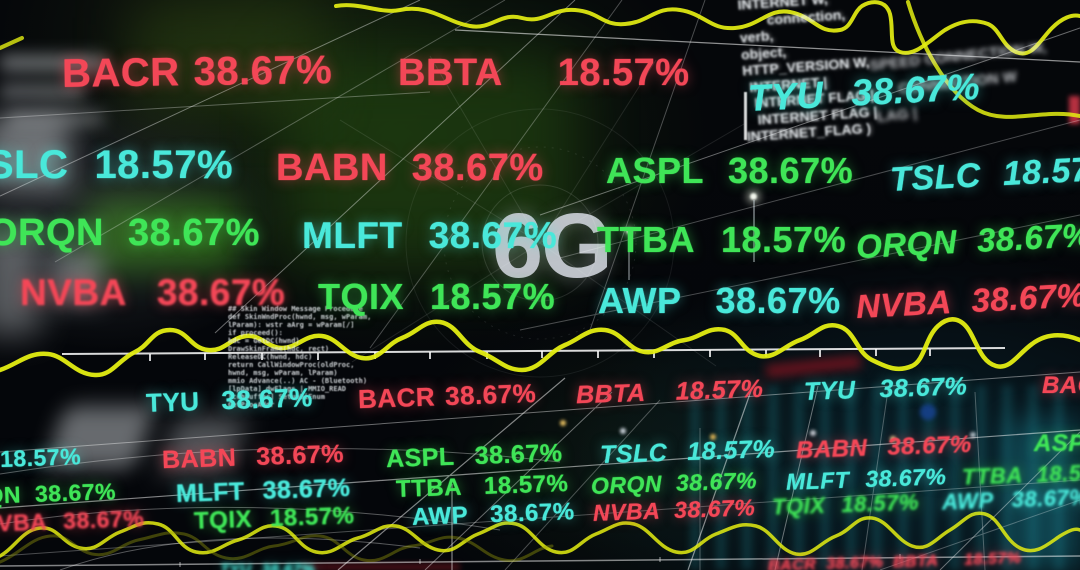 This screenshot has height=570, width=1080. What do you see at coordinates (287, 389) in the screenshot?
I see `code-line: [lpData] dwFlags | MMIO_READ` at bounding box center [287, 389].